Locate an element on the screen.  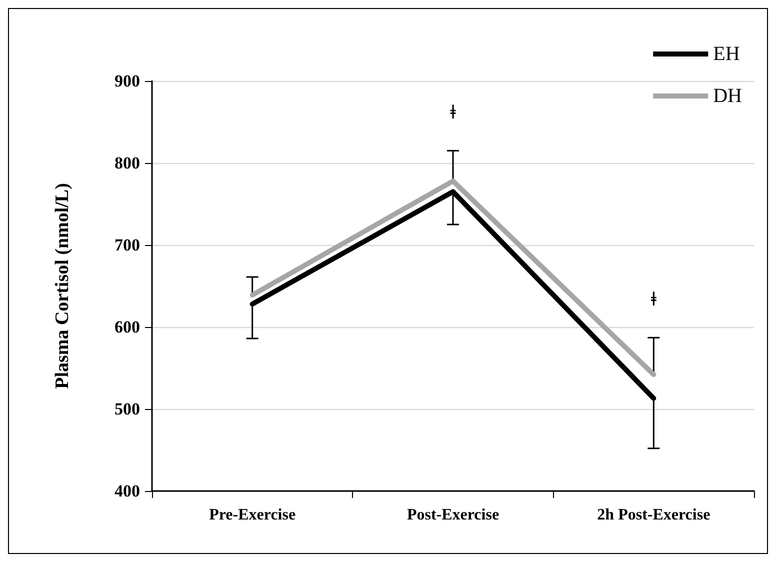
legend-label: EH is located at coordinates (726, 54).